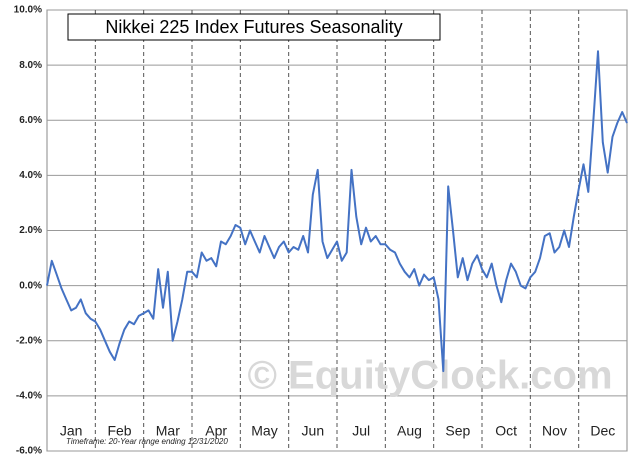 Image resolution: width=637 pixels, height=463 pixels. I want to click on y-tick-label: -6.0%, so click(29, 451).